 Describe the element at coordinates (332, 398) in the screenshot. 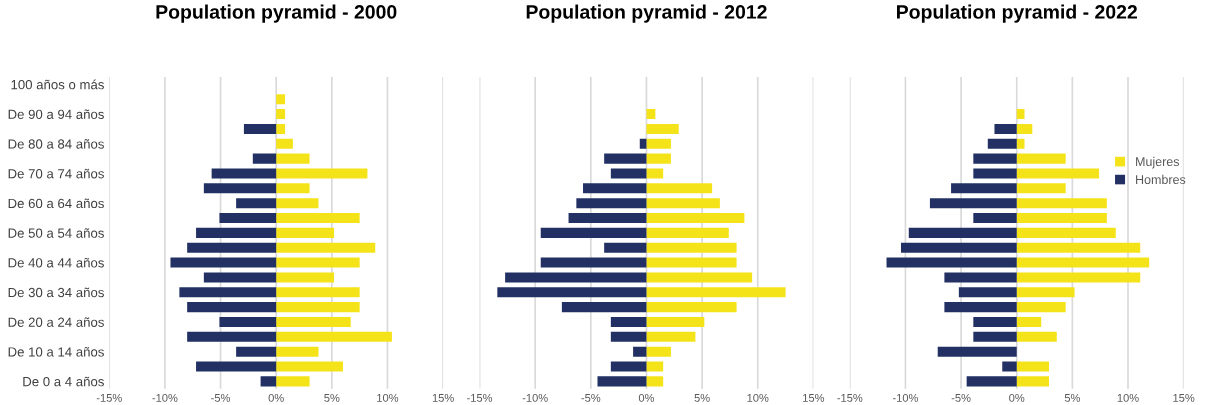

I see `x-tick-label: 5%` at that location.